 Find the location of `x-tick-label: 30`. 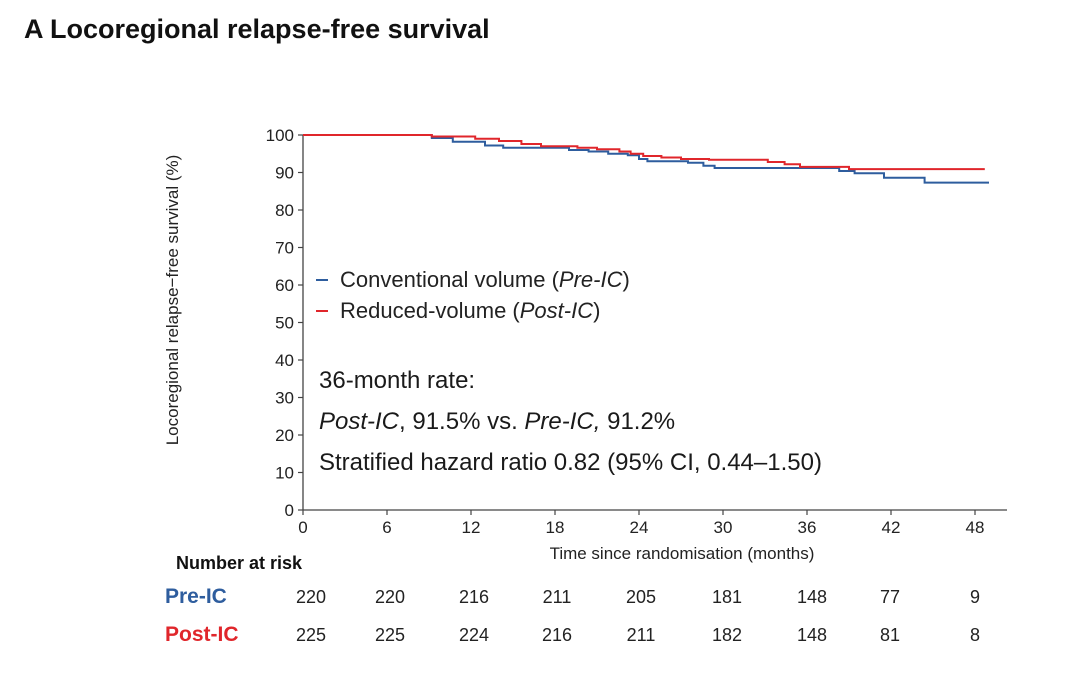

x-tick-label: 30 is located at coordinates (723, 527).